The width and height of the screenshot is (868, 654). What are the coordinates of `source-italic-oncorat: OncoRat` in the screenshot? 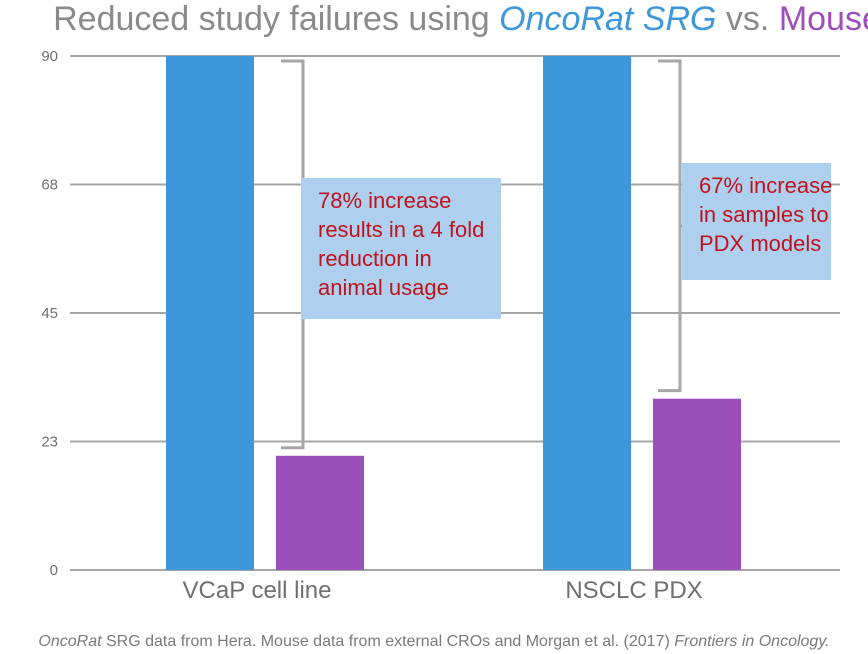 It's located at (70, 641).